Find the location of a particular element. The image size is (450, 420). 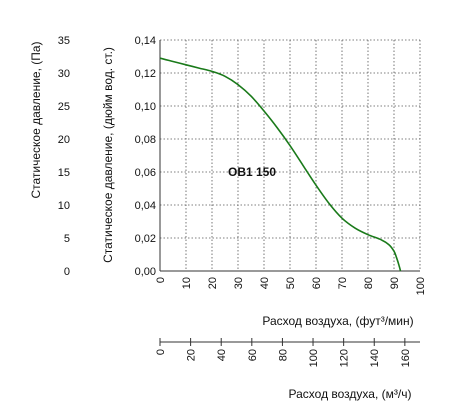

x-top-tick-label: 40 is located at coordinates (265, 283).